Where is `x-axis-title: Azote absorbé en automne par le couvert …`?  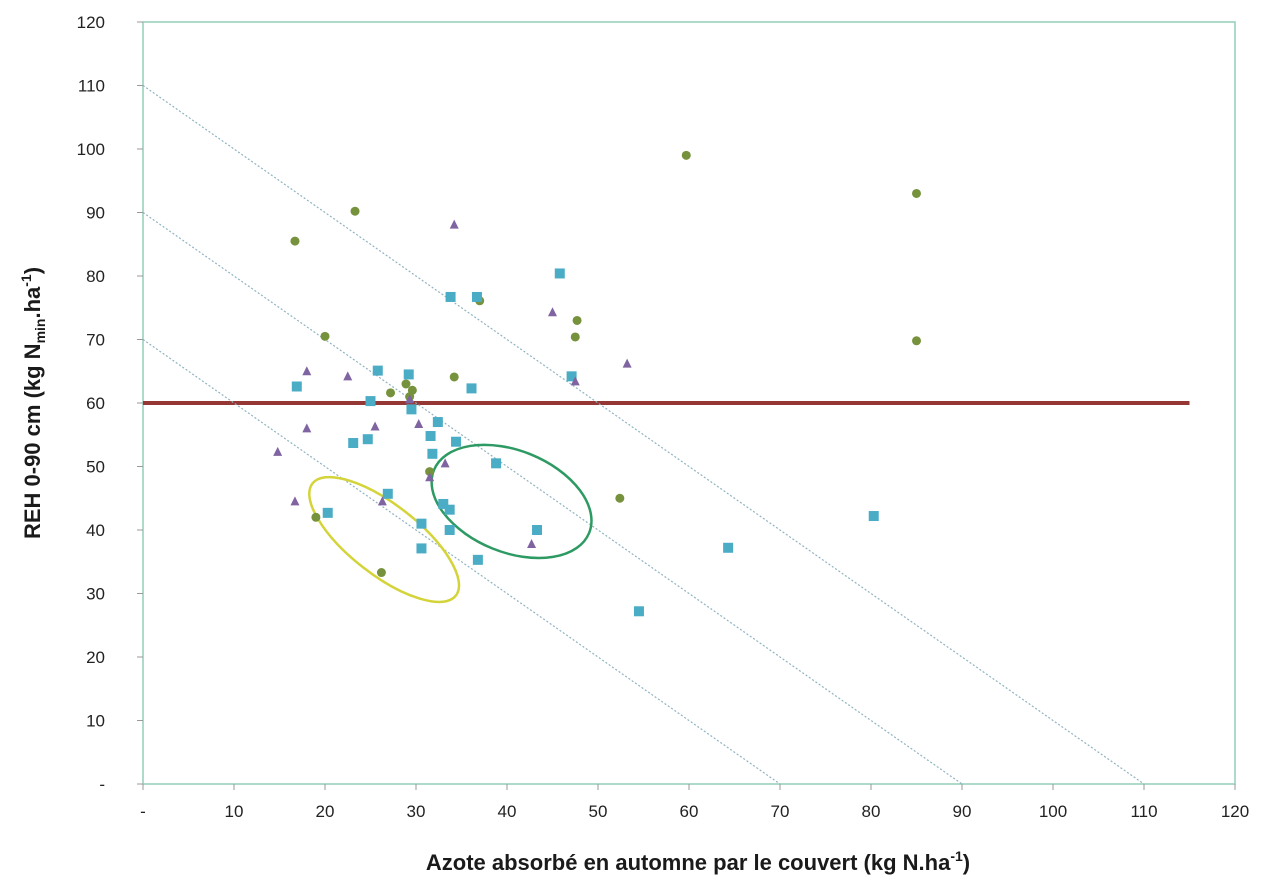
x-axis-title: Azote absorbé en automne par le couvert … is located at coordinates (698, 861).